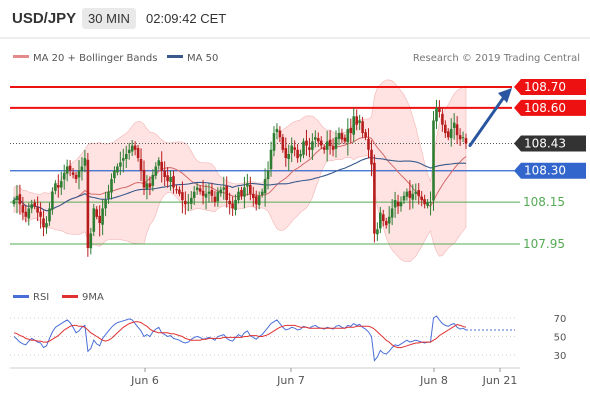 Image resolution: width=590 pixels, height=400 pixels. Describe the element at coordinates (240, 184) in the screenshot. I see `ma50-line` at that location.